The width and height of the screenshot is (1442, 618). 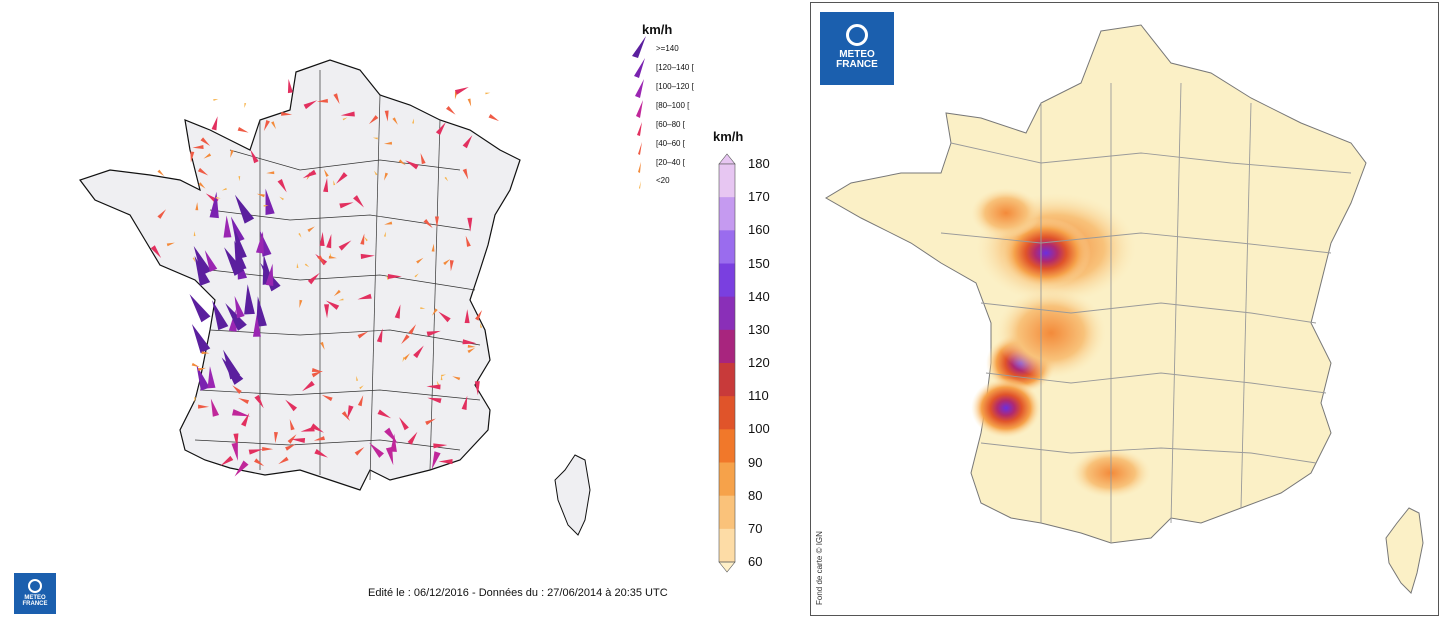 I want to click on legend-class-label: <20, so click(x=663, y=180).